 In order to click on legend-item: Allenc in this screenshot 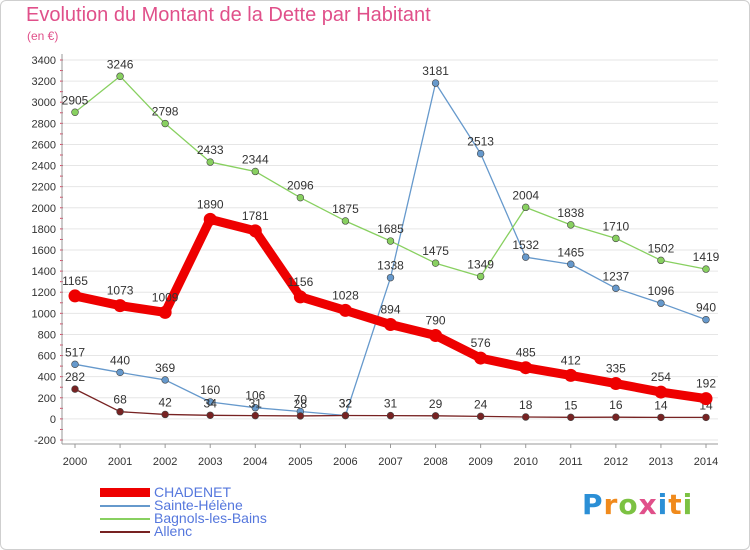, I will do `click(220, 531)`.